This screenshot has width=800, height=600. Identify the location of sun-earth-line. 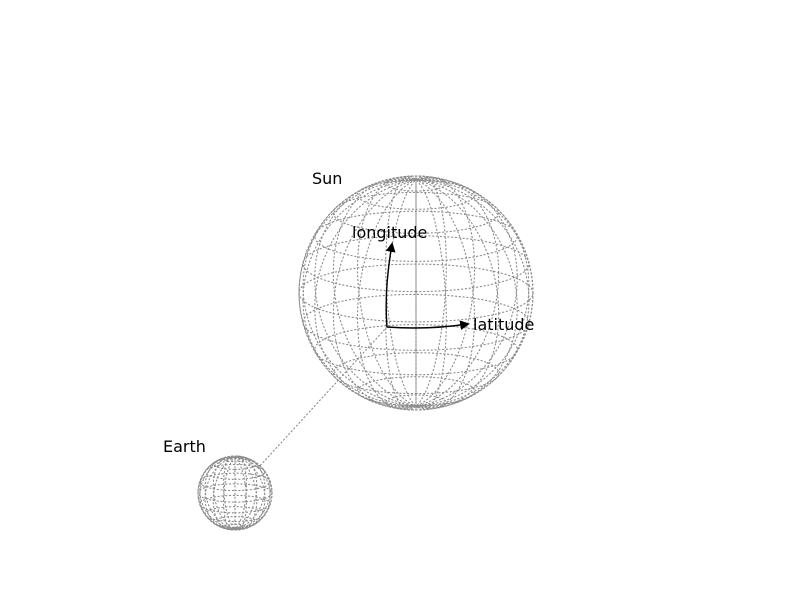
(322, 397).